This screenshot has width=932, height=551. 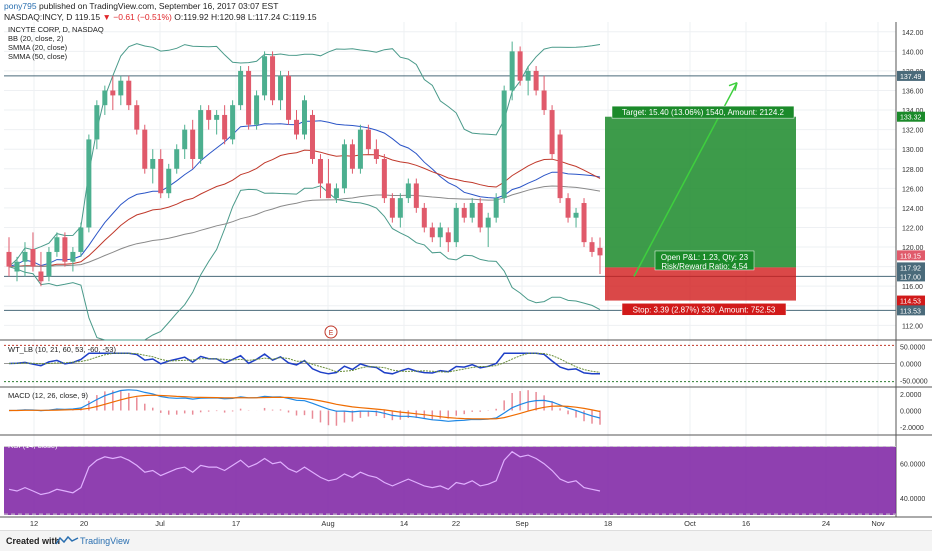 What do you see at coordinates (913, 189) in the screenshot?
I see `price-tick-label: 126.00` at bounding box center [913, 189].